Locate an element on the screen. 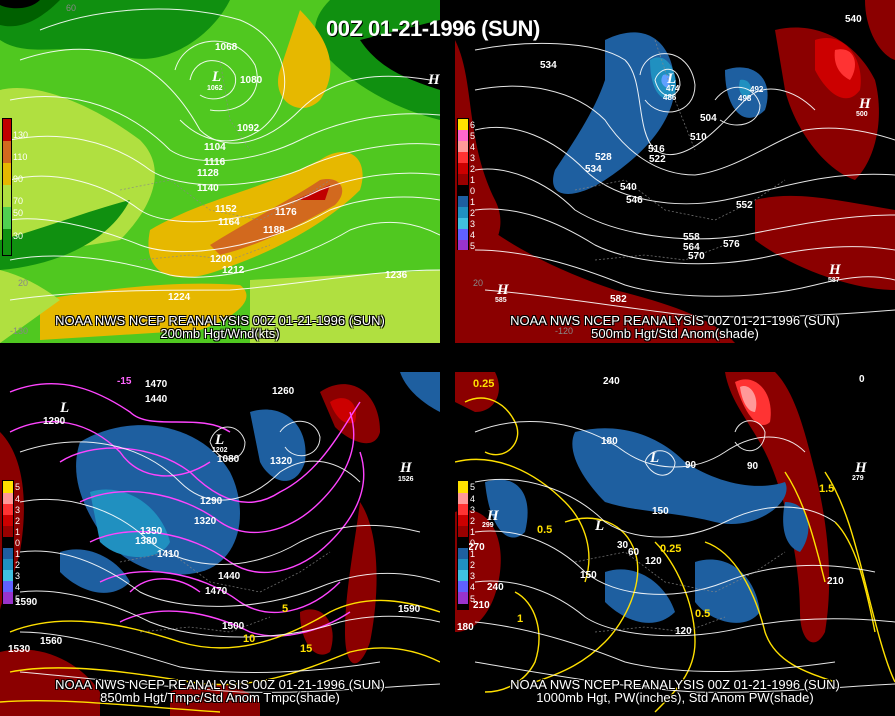 The height and width of the screenshot is (716, 895). label-1000-8: 30 is located at coordinates (623, 545).